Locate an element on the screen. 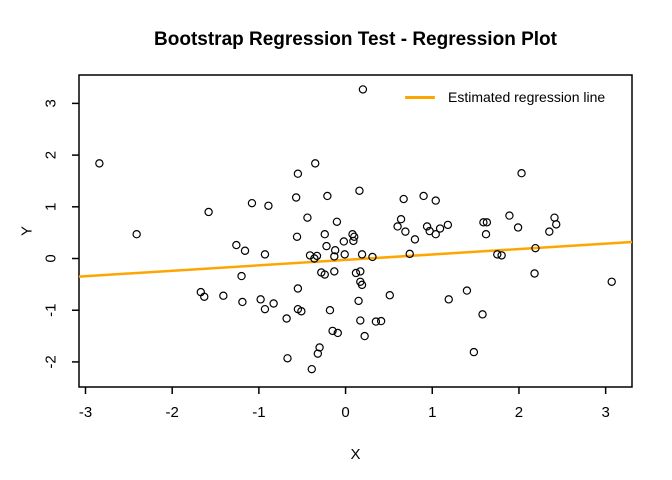 This screenshot has height=480, width=672. x-tick-label: -1 is located at coordinates (258, 412).